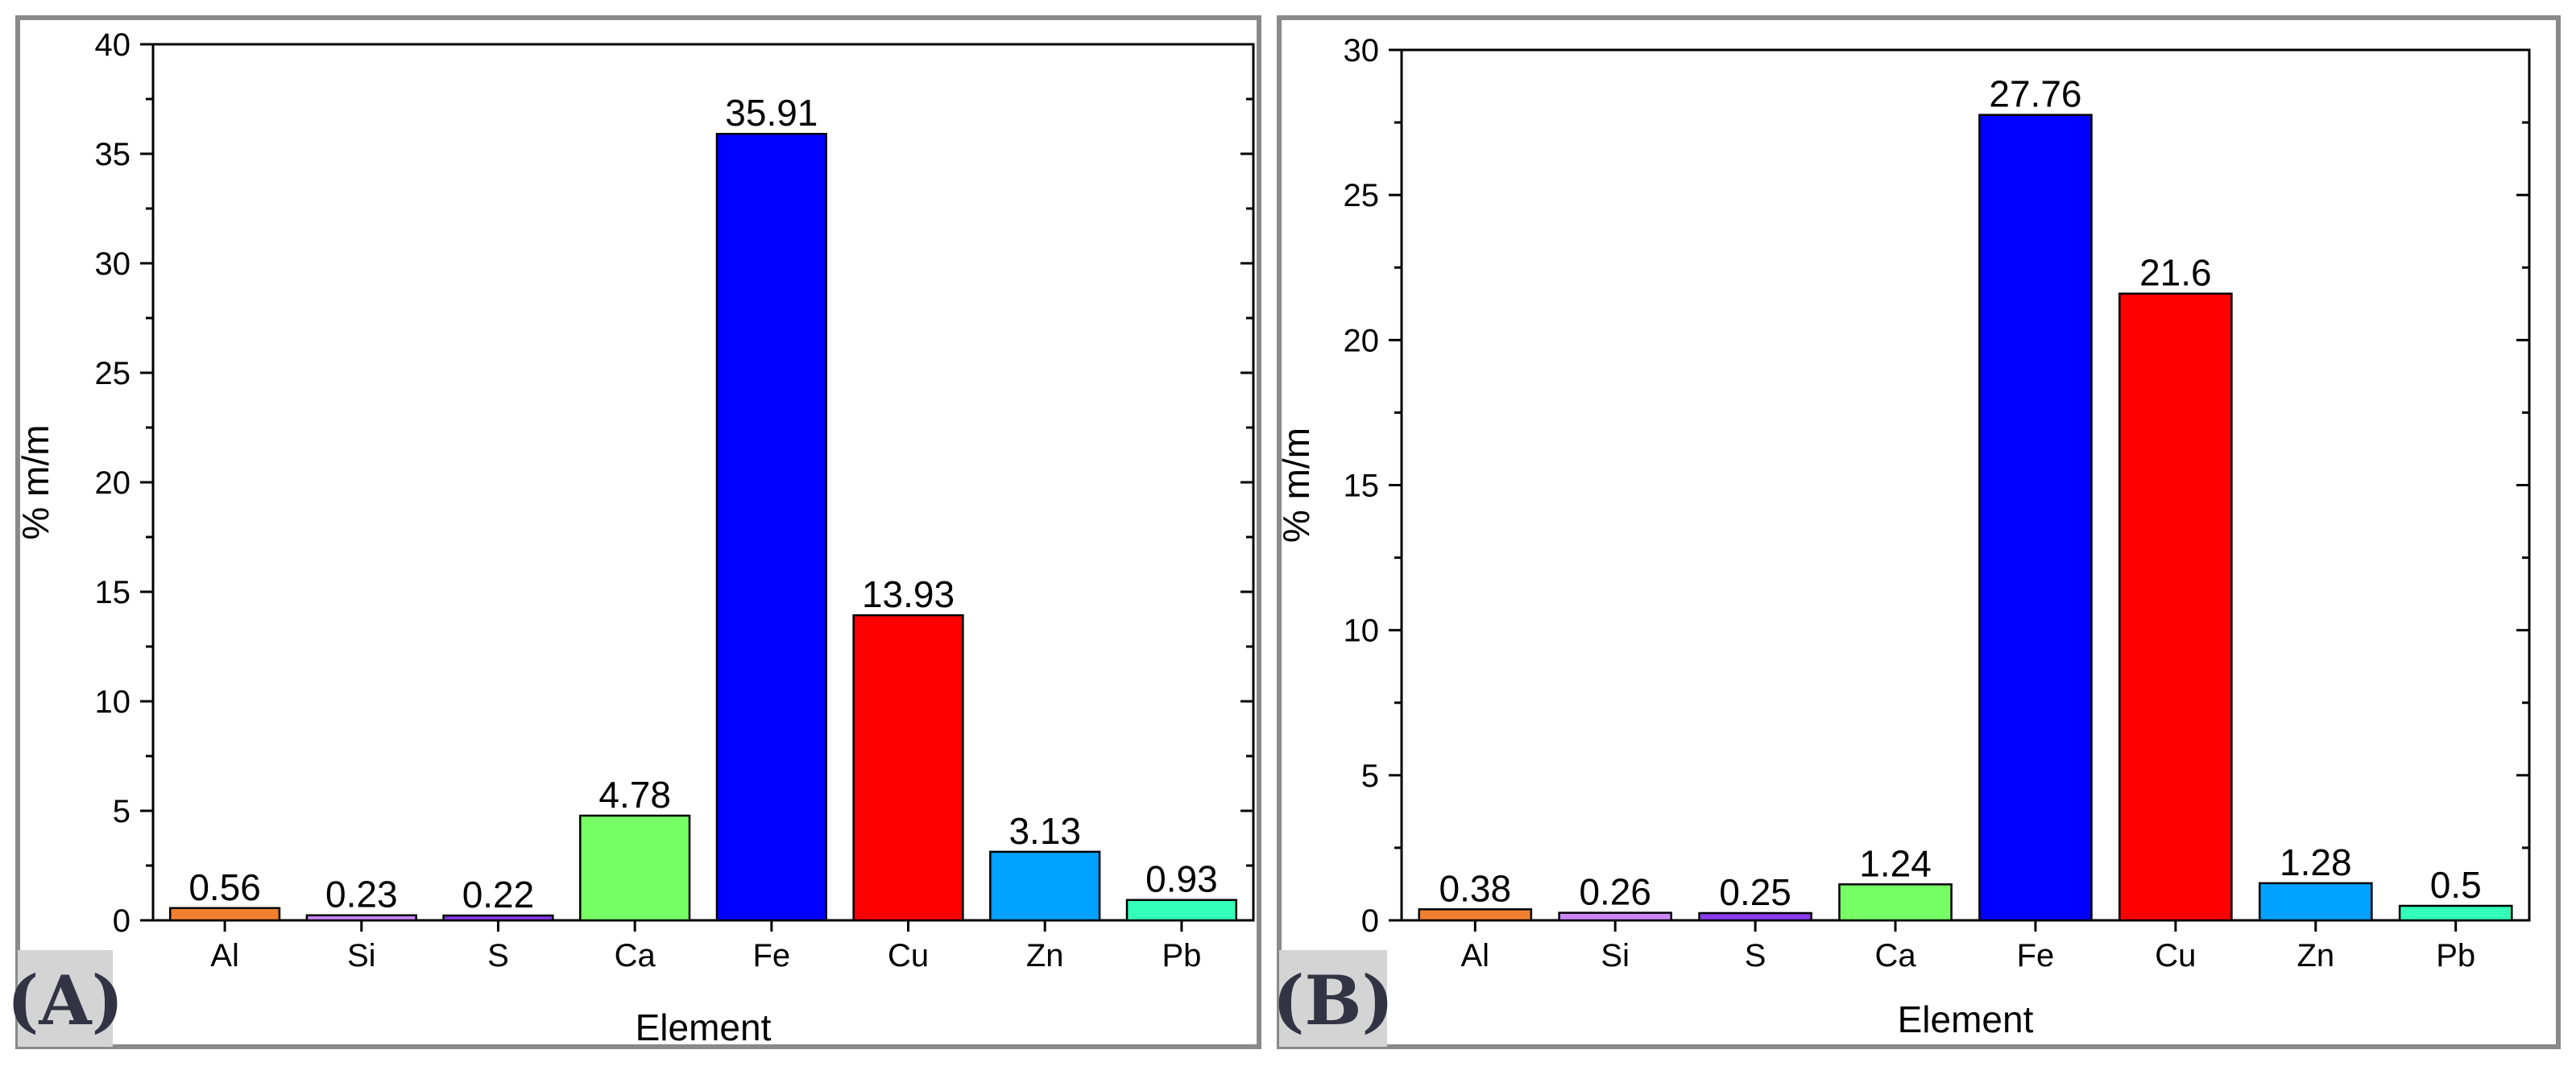 This screenshot has height=1087, width=2576. What do you see at coordinates (498, 894) in the screenshot?
I see `bar-value-label: 0.22` at bounding box center [498, 894].